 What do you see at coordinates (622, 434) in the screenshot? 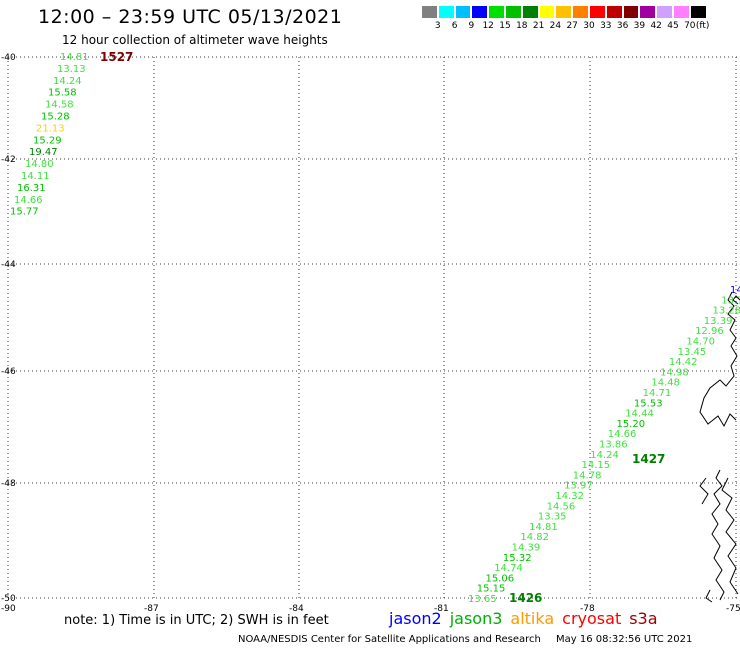
I see `wave-height-value: 14.66` at bounding box center [622, 434].